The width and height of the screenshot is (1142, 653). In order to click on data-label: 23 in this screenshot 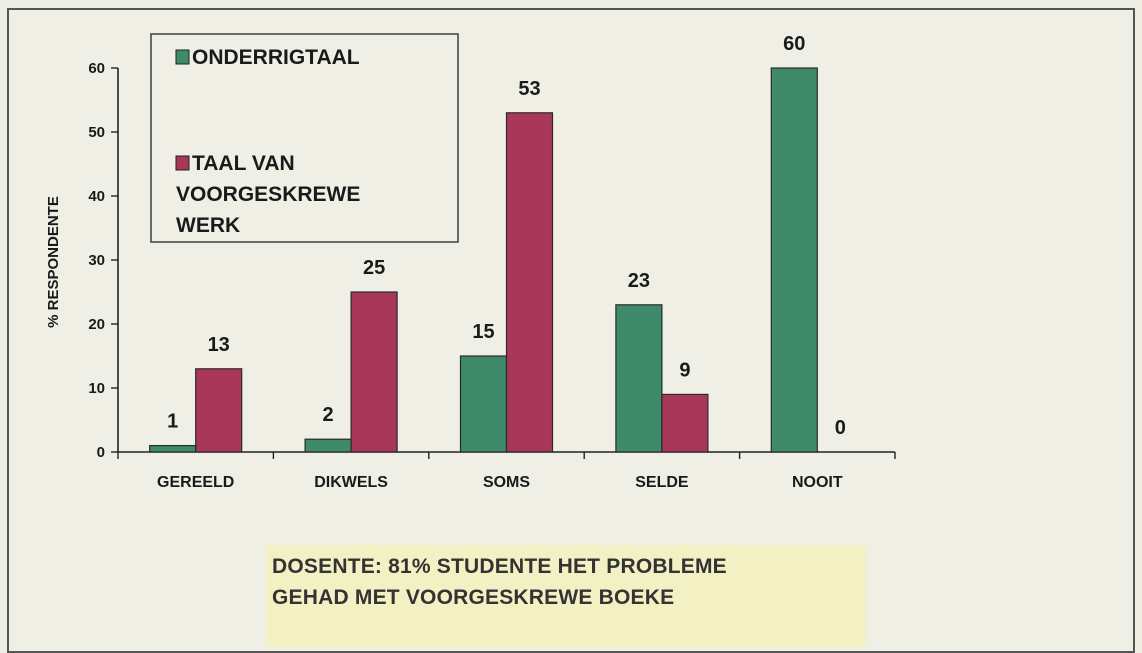, I will do `click(639, 281)`.